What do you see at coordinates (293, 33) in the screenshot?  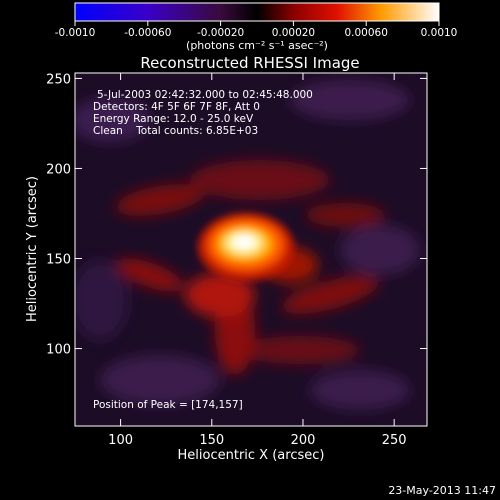 I see `colorbar-tick-label: 0.00020` at bounding box center [293, 33].